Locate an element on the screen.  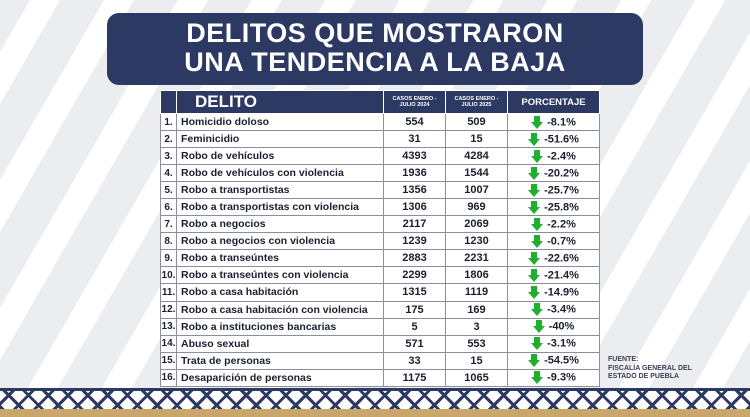
row-delito: Robo de vehículos is located at coordinates (280, 156).